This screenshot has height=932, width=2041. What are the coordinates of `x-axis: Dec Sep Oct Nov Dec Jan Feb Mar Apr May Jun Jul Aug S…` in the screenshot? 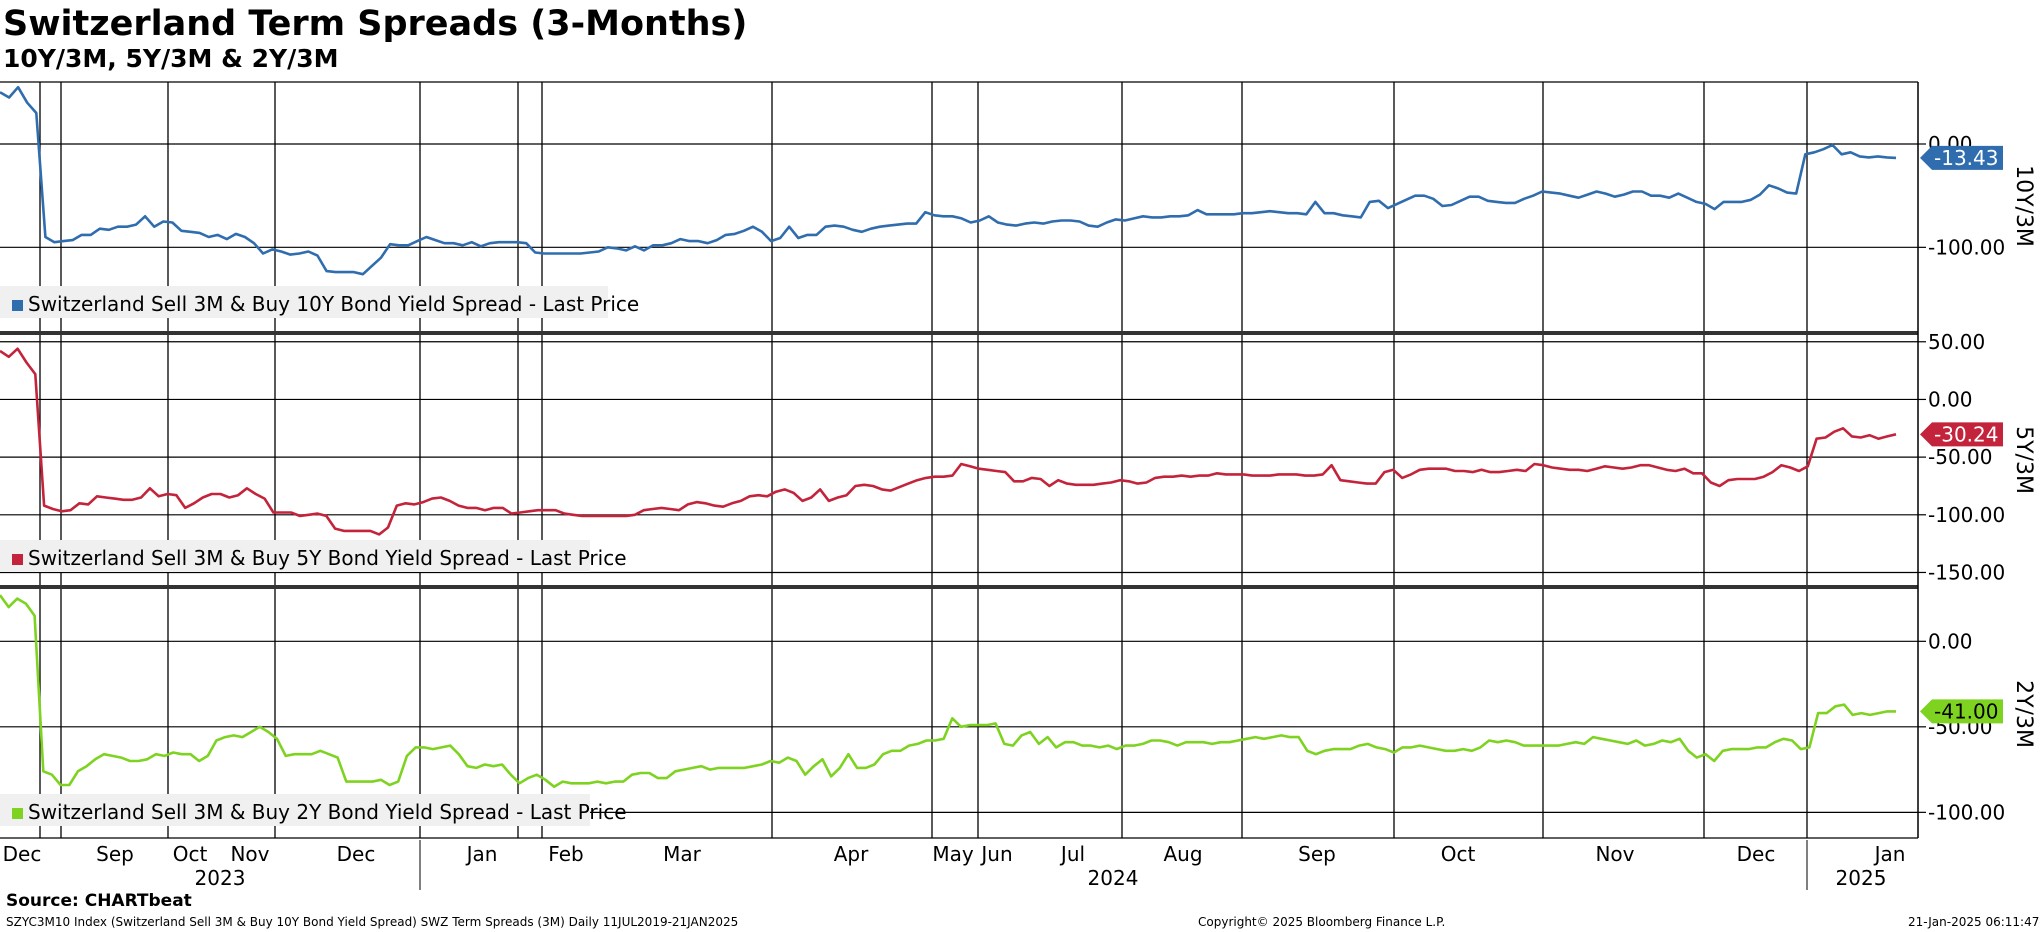 It's located at (954, 865).